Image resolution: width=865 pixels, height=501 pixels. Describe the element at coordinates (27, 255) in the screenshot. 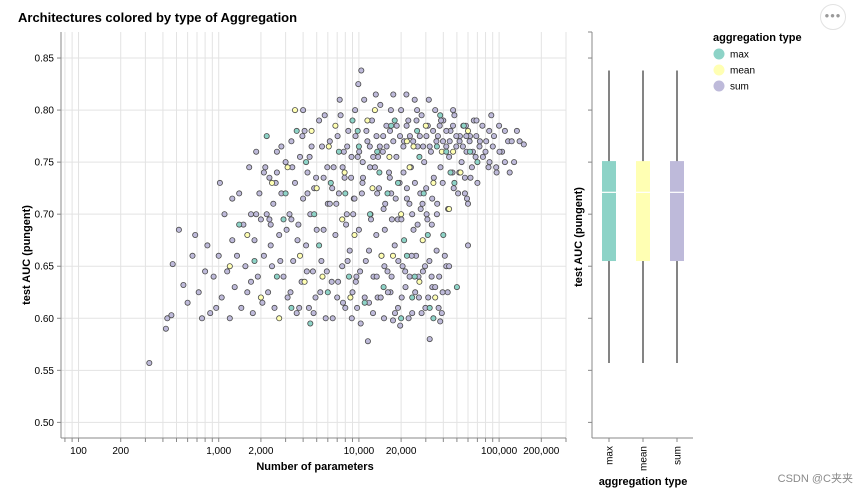

I see `y-axis-title: test AUC (pungent)` at that location.